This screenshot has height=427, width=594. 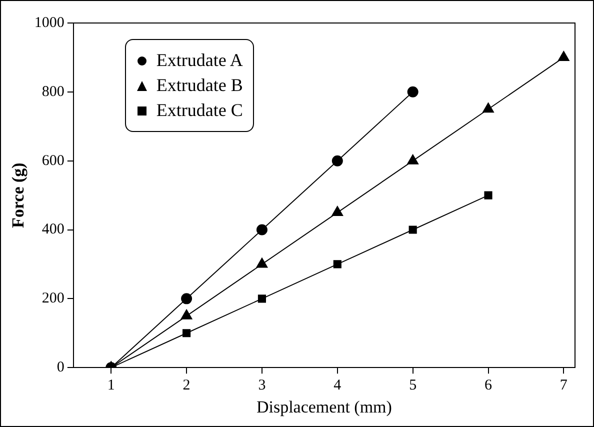 I want to click on y-axis-title: Force (g), so click(x=18, y=195).